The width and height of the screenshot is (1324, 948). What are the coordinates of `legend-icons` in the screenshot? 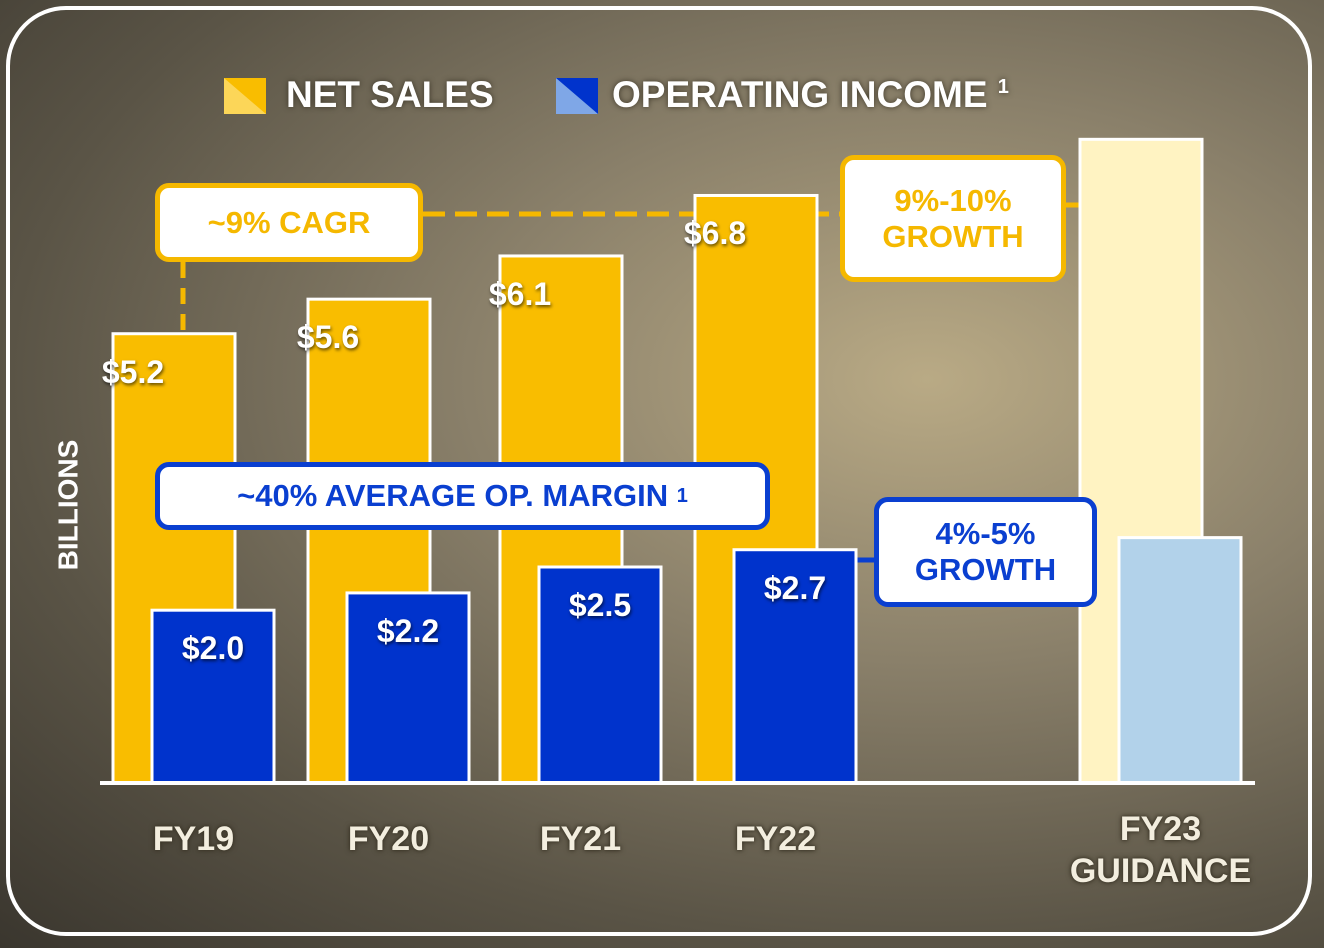 It's located at (411, 96).